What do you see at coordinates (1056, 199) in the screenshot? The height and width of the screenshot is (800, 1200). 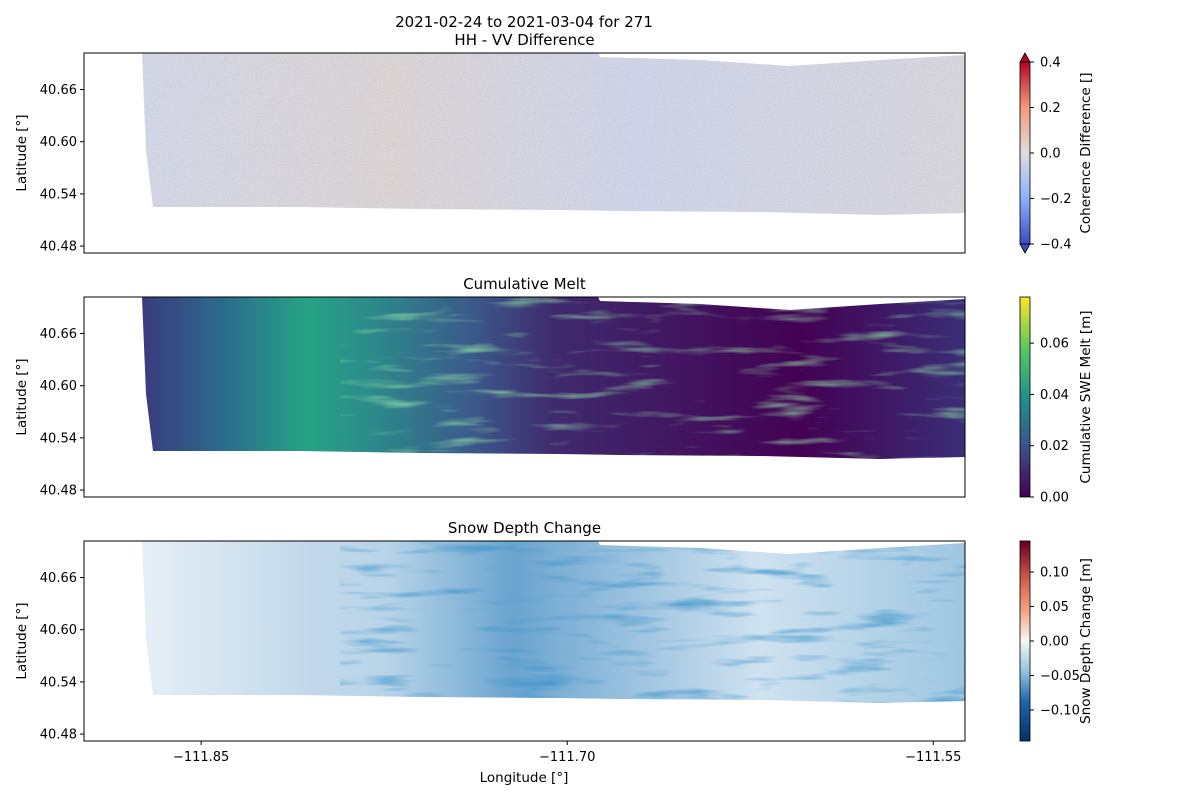 I see `colorbar-tick-label: −0.2` at bounding box center [1056, 199].